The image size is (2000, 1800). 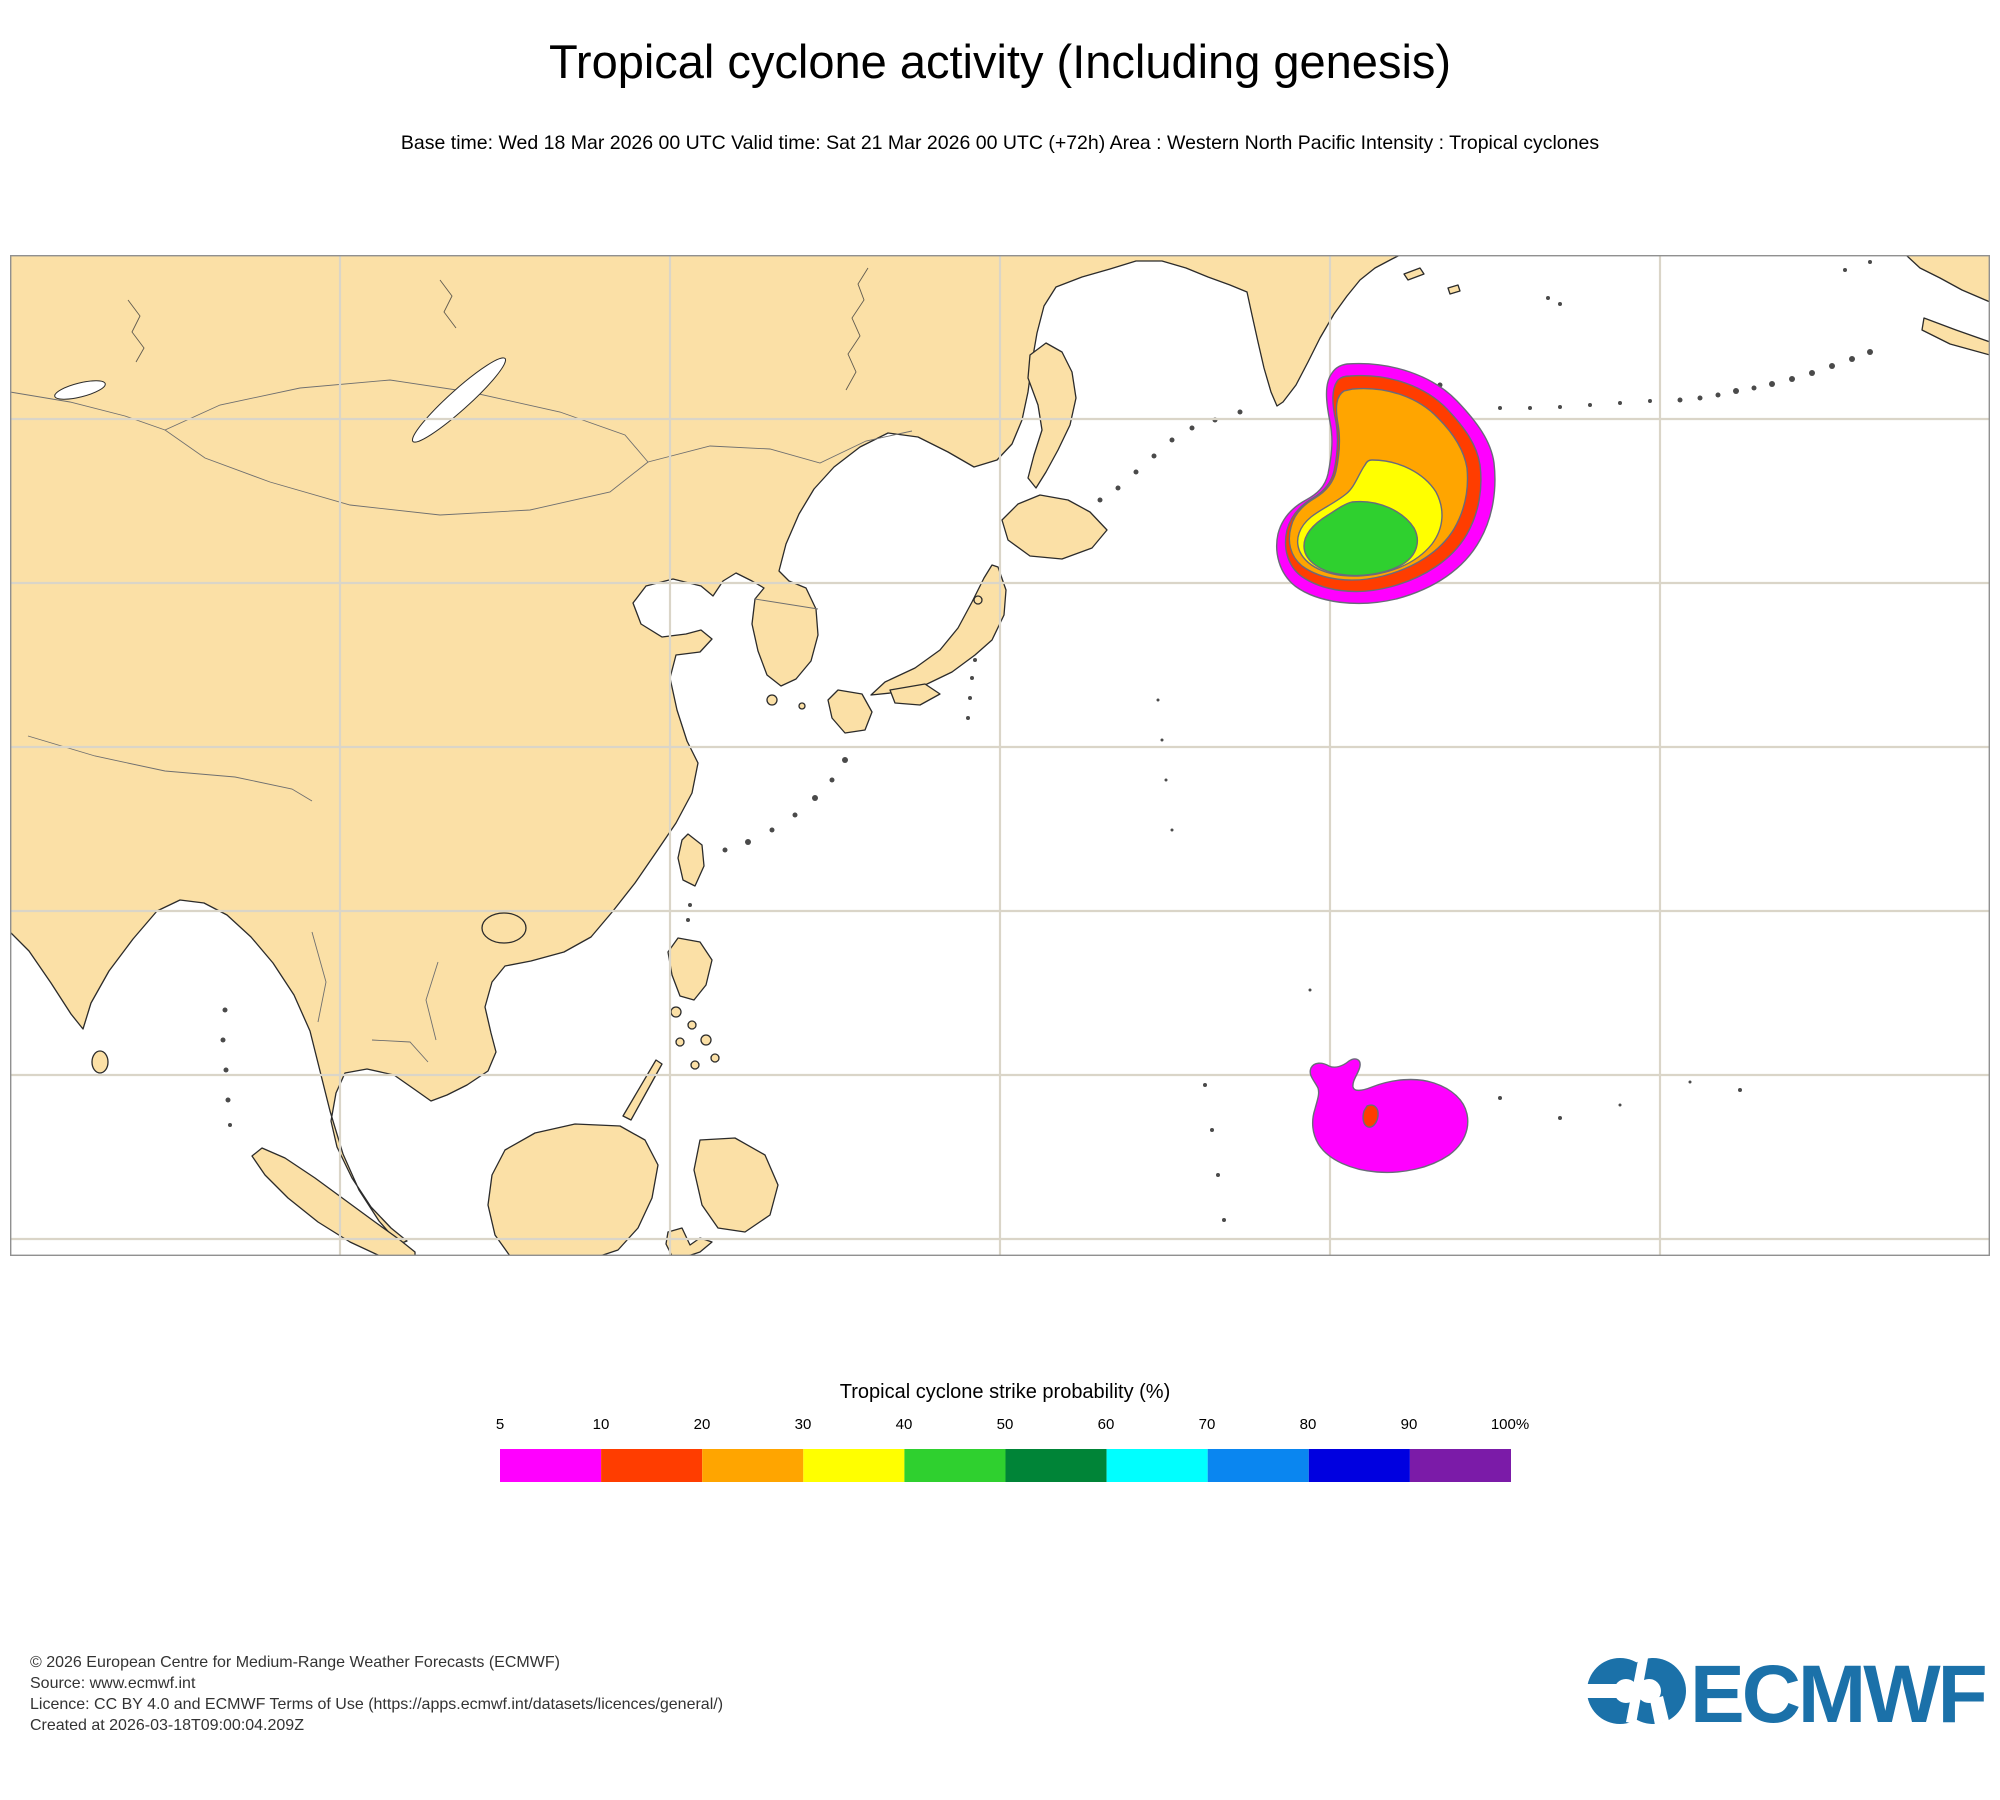 I want to click on legend-color-bar, so click(x=1005, y=1465).